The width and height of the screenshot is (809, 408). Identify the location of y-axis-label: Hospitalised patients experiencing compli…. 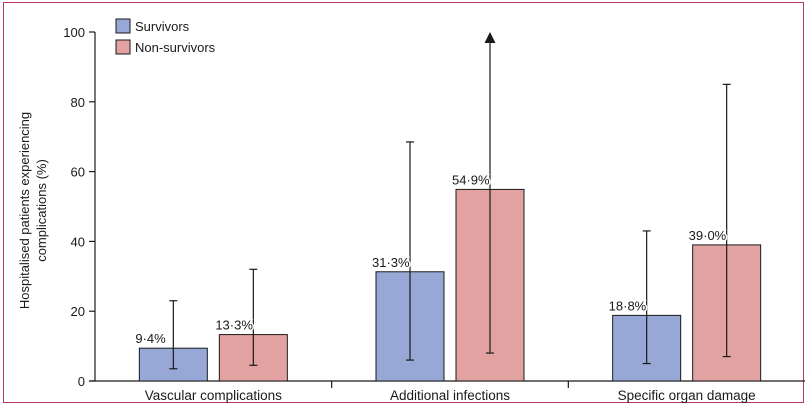
(33, 210).